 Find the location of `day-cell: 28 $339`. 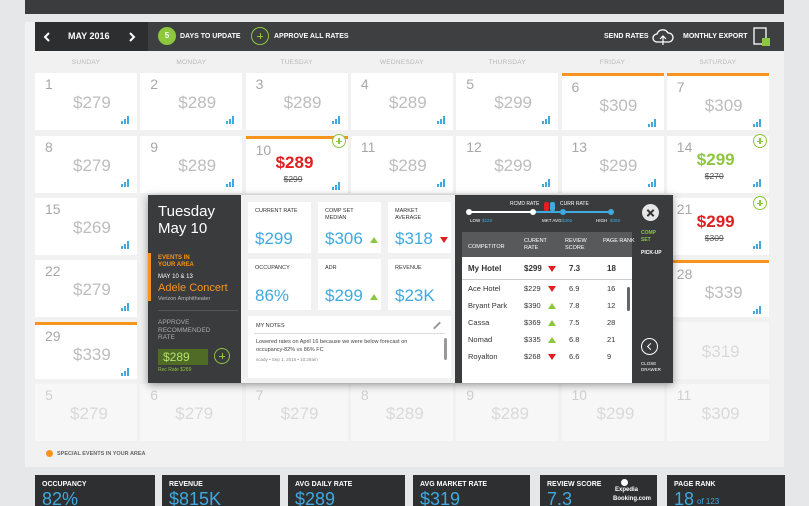

day-cell: 28 $339 is located at coordinates (717, 288).